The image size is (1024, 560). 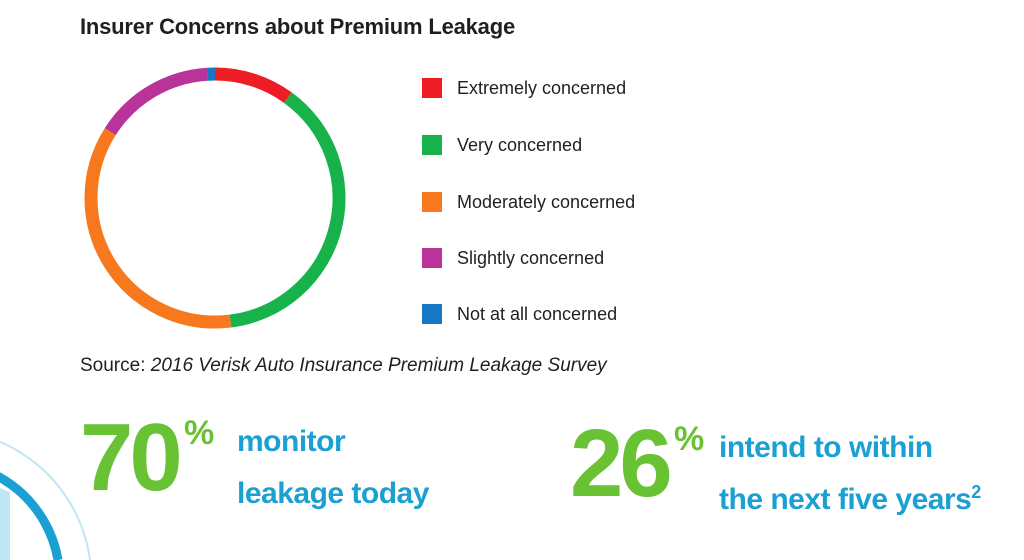 What do you see at coordinates (158, 228) in the screenshot?
I see `donut-slice-moderately-concerned` at bounding box center [158, 228].